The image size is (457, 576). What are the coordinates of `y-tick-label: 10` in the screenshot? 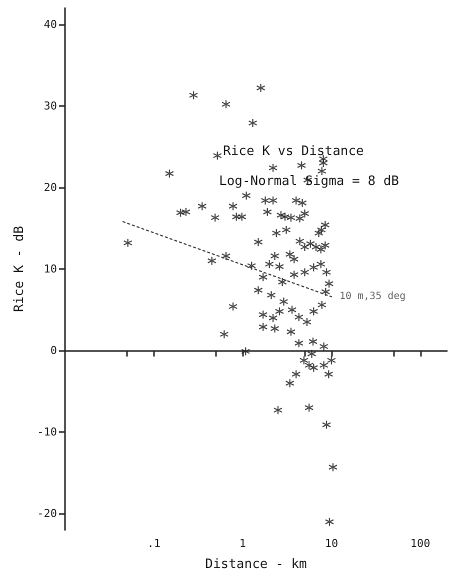 It's located at (50, 269).